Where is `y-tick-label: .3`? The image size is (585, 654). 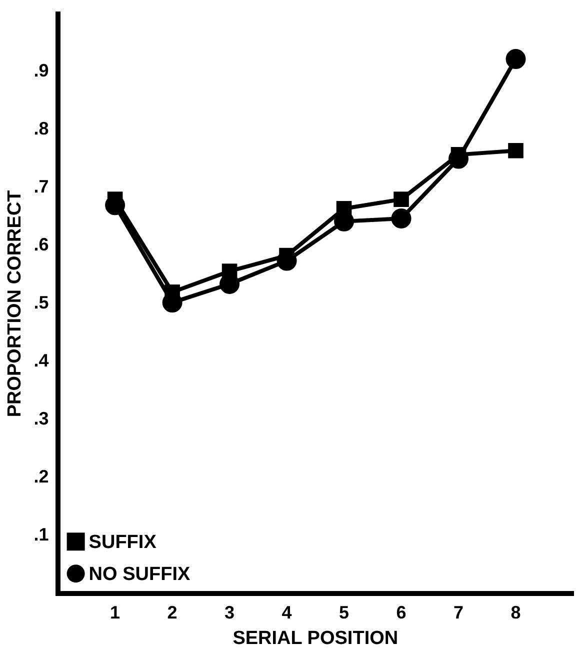 y-tick-label: .3 is located at coordinates (41, 418).